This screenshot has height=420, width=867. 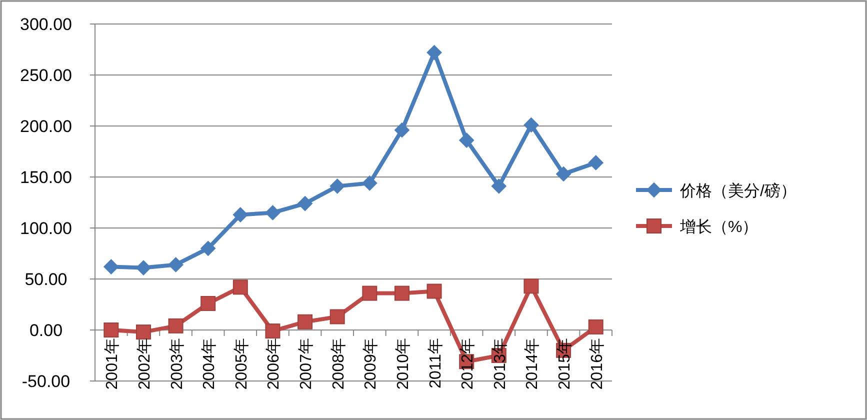 I want to click on legend-label: 增长（%）, so click(x=718, y=227).